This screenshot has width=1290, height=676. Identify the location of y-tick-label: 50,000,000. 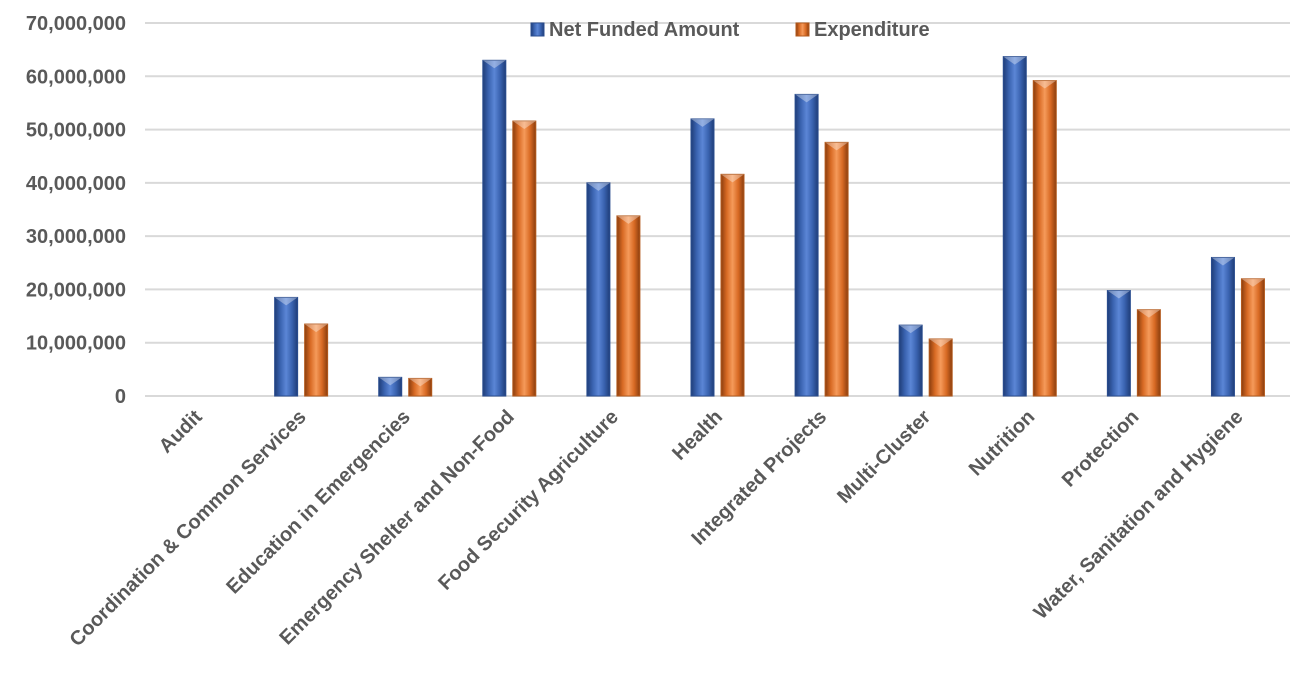
(76, 131).